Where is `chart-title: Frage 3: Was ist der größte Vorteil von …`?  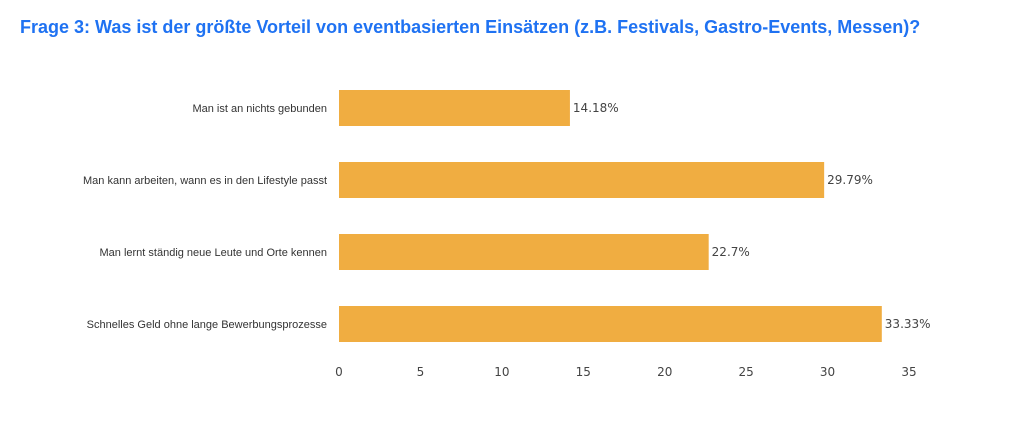
chart-title: Frage 3: Was ist der größte Vorteil von … is located at coordinates (470, 27).